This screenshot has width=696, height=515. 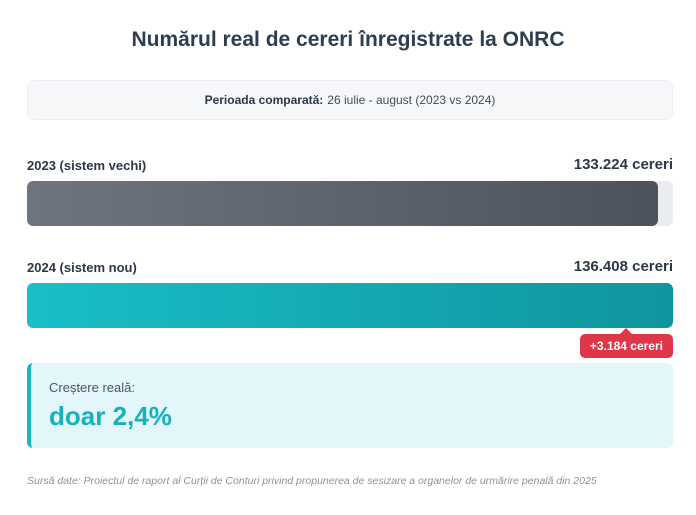 I want to click on bar-value-2024: 136.408 cereri, so click(x=623, y=266).